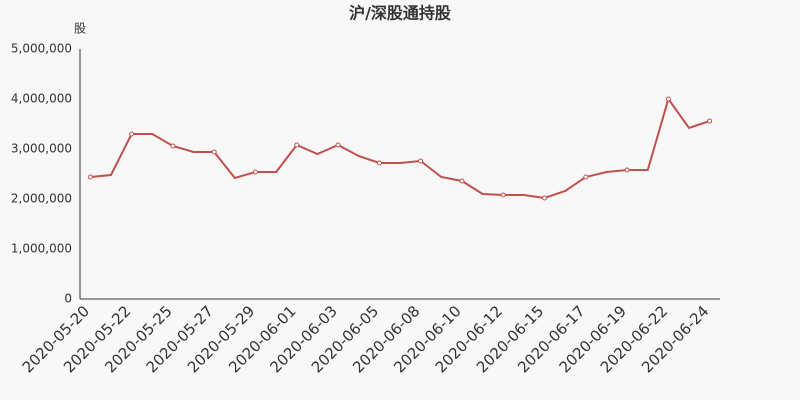 The width and height of the screenshot is (800, 400). Describe the element at coordinates (68, 299) in the screenshot. I see `y-tick-label: 0` at that location.